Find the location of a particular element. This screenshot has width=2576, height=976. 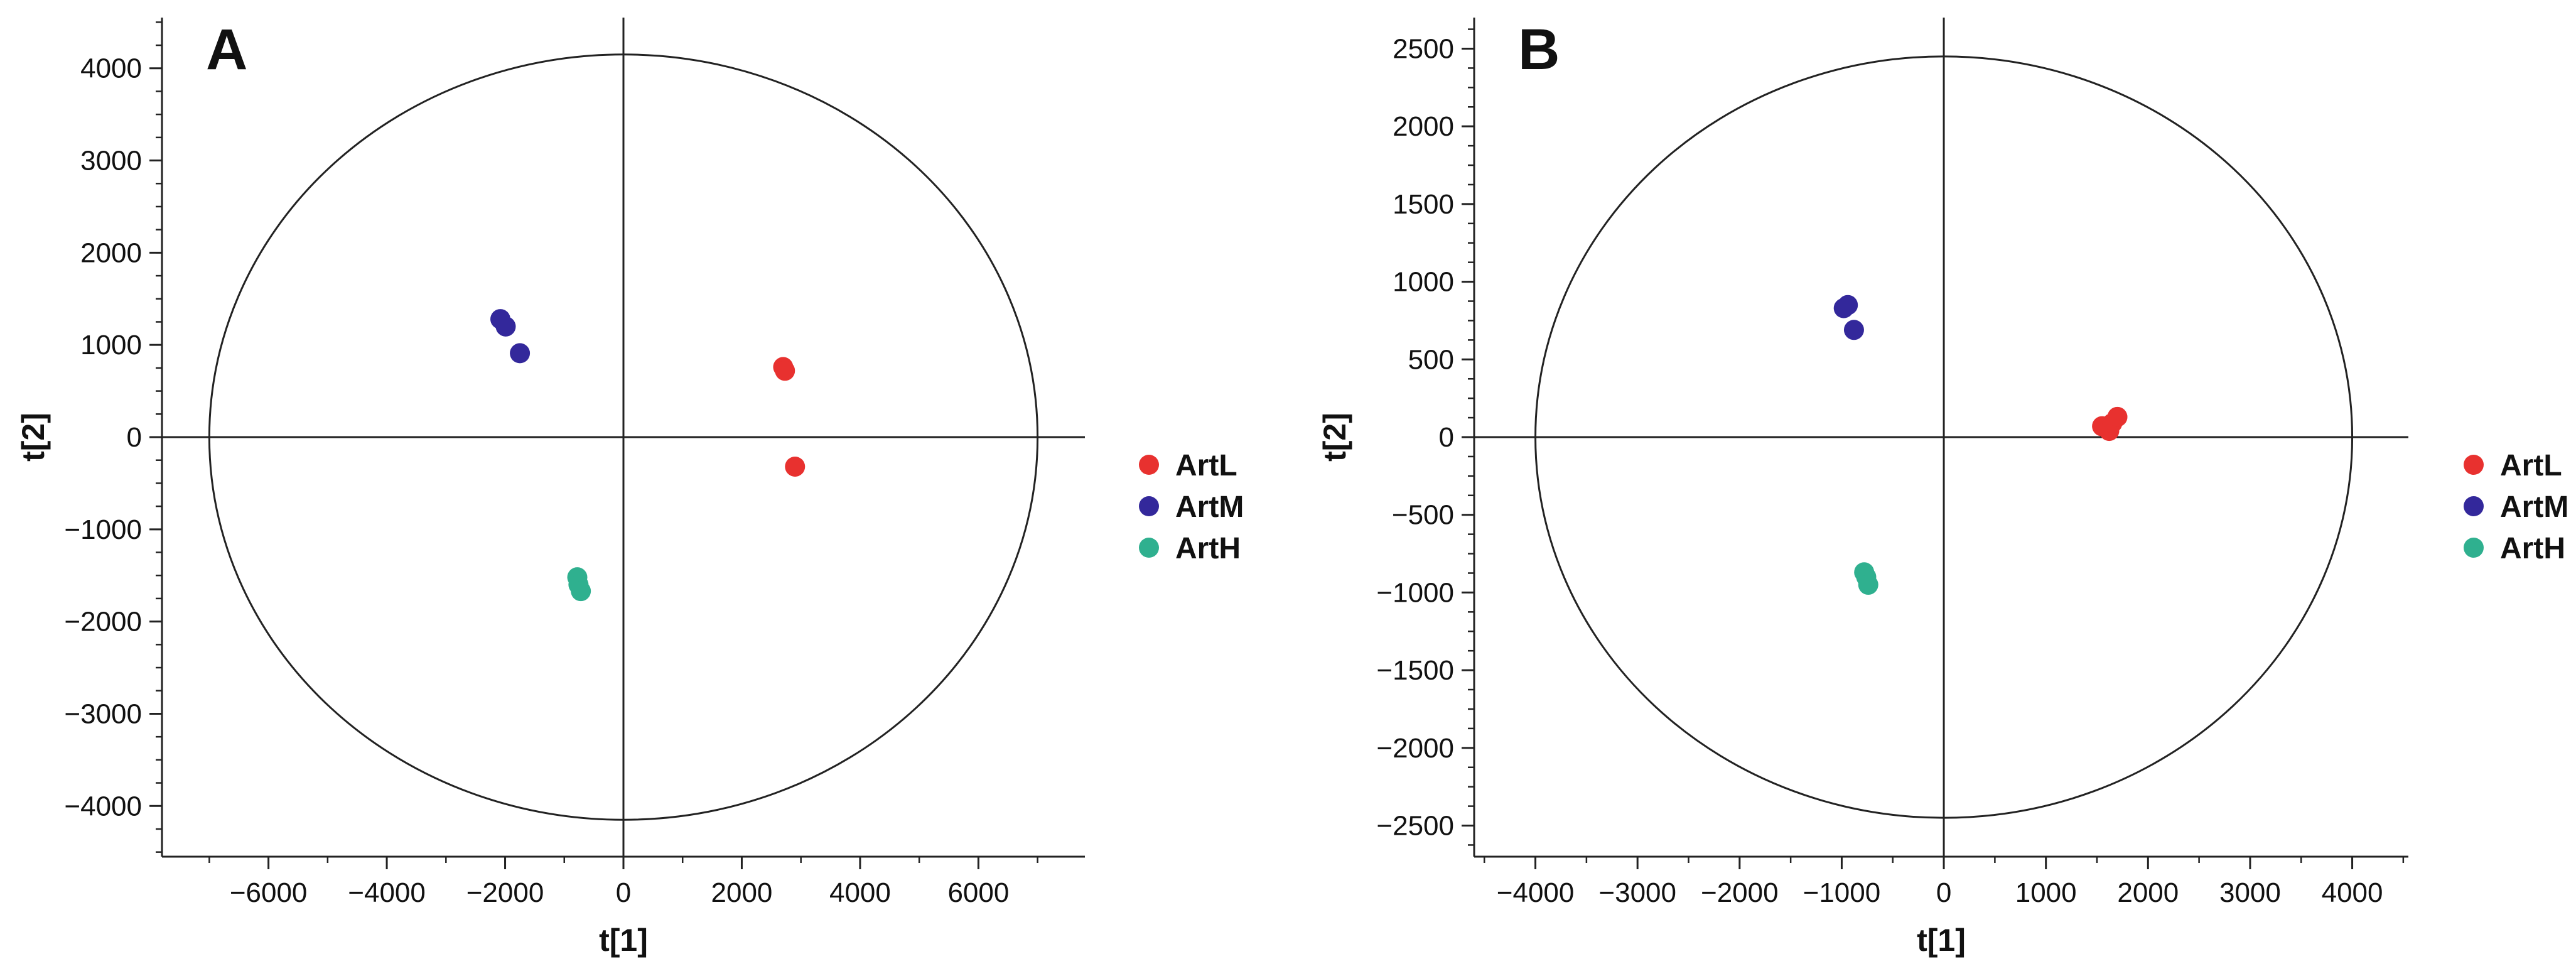

y-tick-label: −500 is located at coordinates (1423, 515).